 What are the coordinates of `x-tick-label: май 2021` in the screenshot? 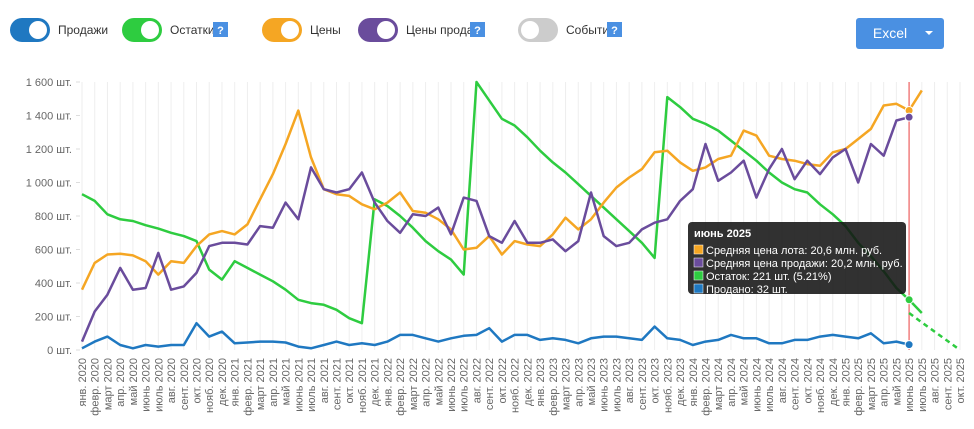 It's located at (287, 381).